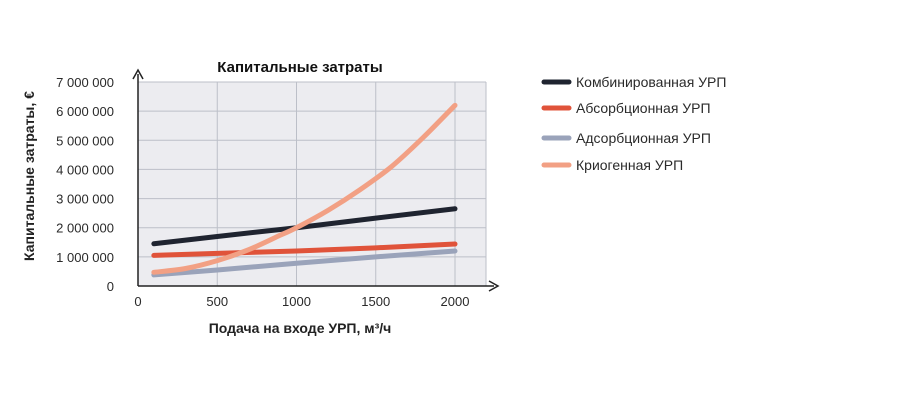  What do you see at coordinates (85, 199) in the screenshot?
I see `y-tick-label: 3 000 000` at bounding box center [85, 199].